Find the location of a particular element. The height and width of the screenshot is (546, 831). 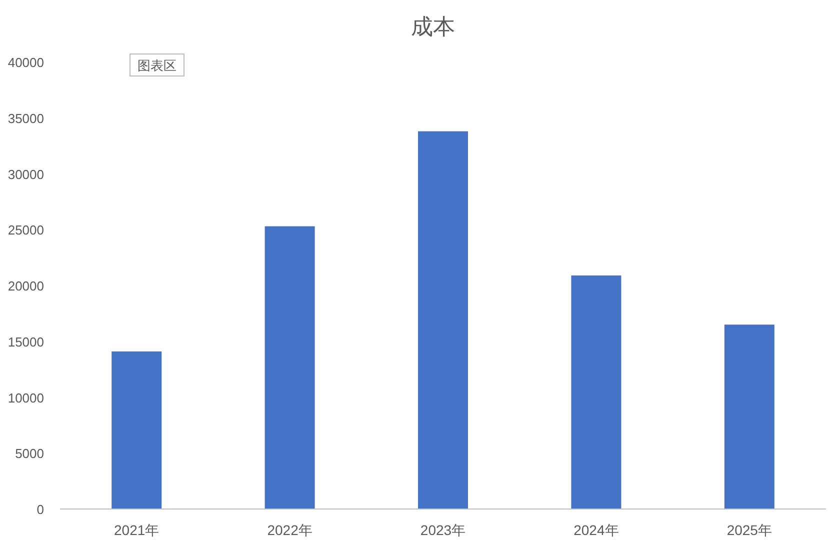

y-tick-label: 10000 is located at coordinates (26, 398).